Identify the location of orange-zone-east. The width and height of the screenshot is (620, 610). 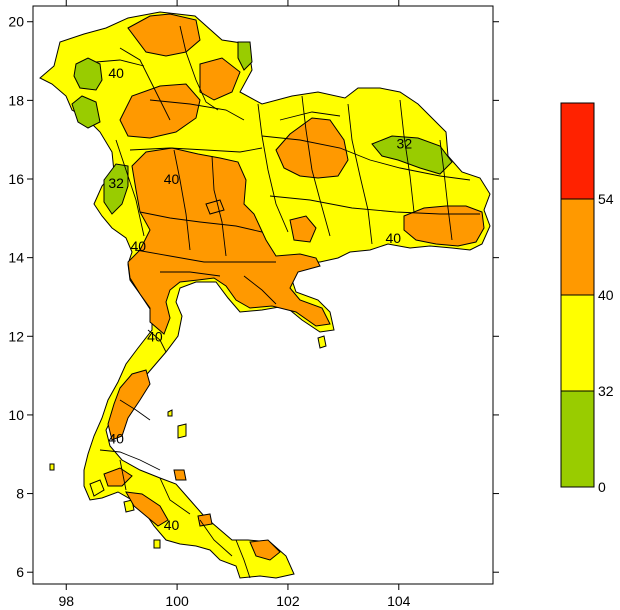
(444, 226).